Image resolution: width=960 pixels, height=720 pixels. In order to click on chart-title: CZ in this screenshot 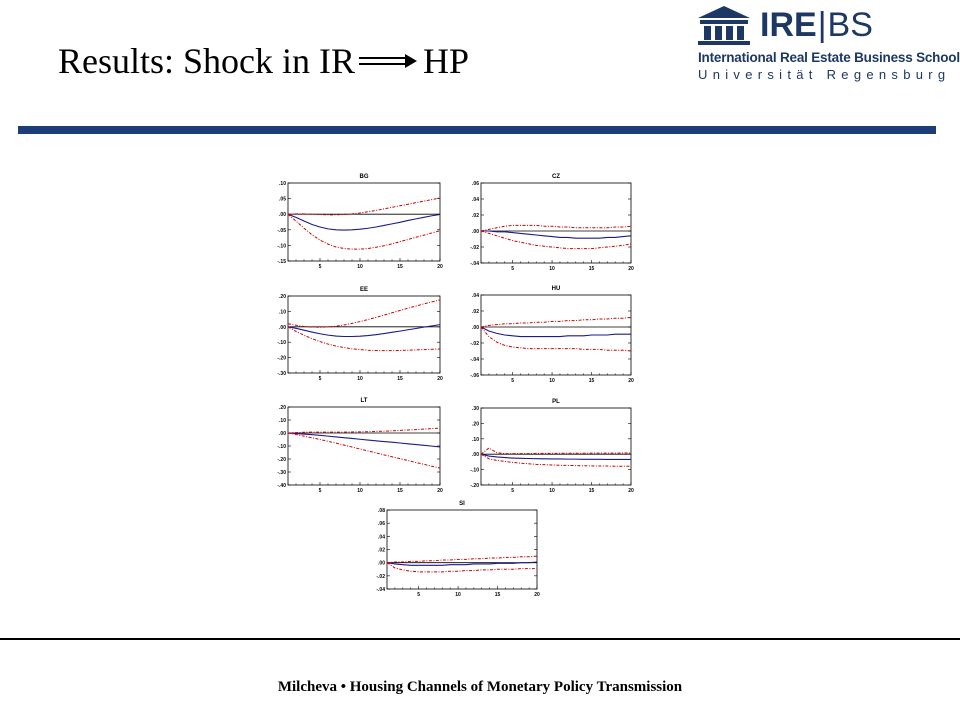, I will do `click(556, 177)`.